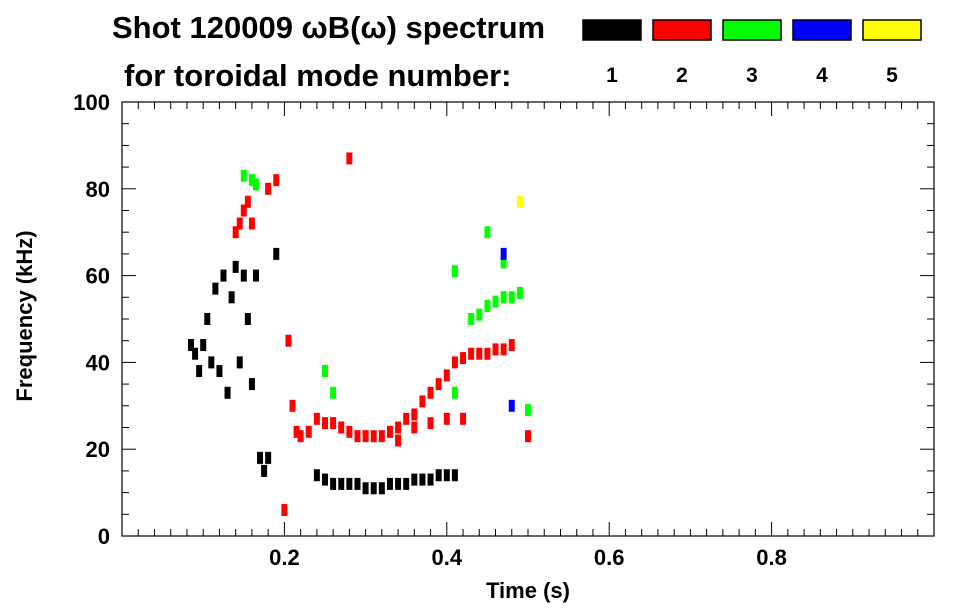 The width and height of the screenshot is (963, 615). What do you see at coordinates (447, 557) in the screenshot?
I see `x-tick-label: 0.4` at bounding box center [447, 557].